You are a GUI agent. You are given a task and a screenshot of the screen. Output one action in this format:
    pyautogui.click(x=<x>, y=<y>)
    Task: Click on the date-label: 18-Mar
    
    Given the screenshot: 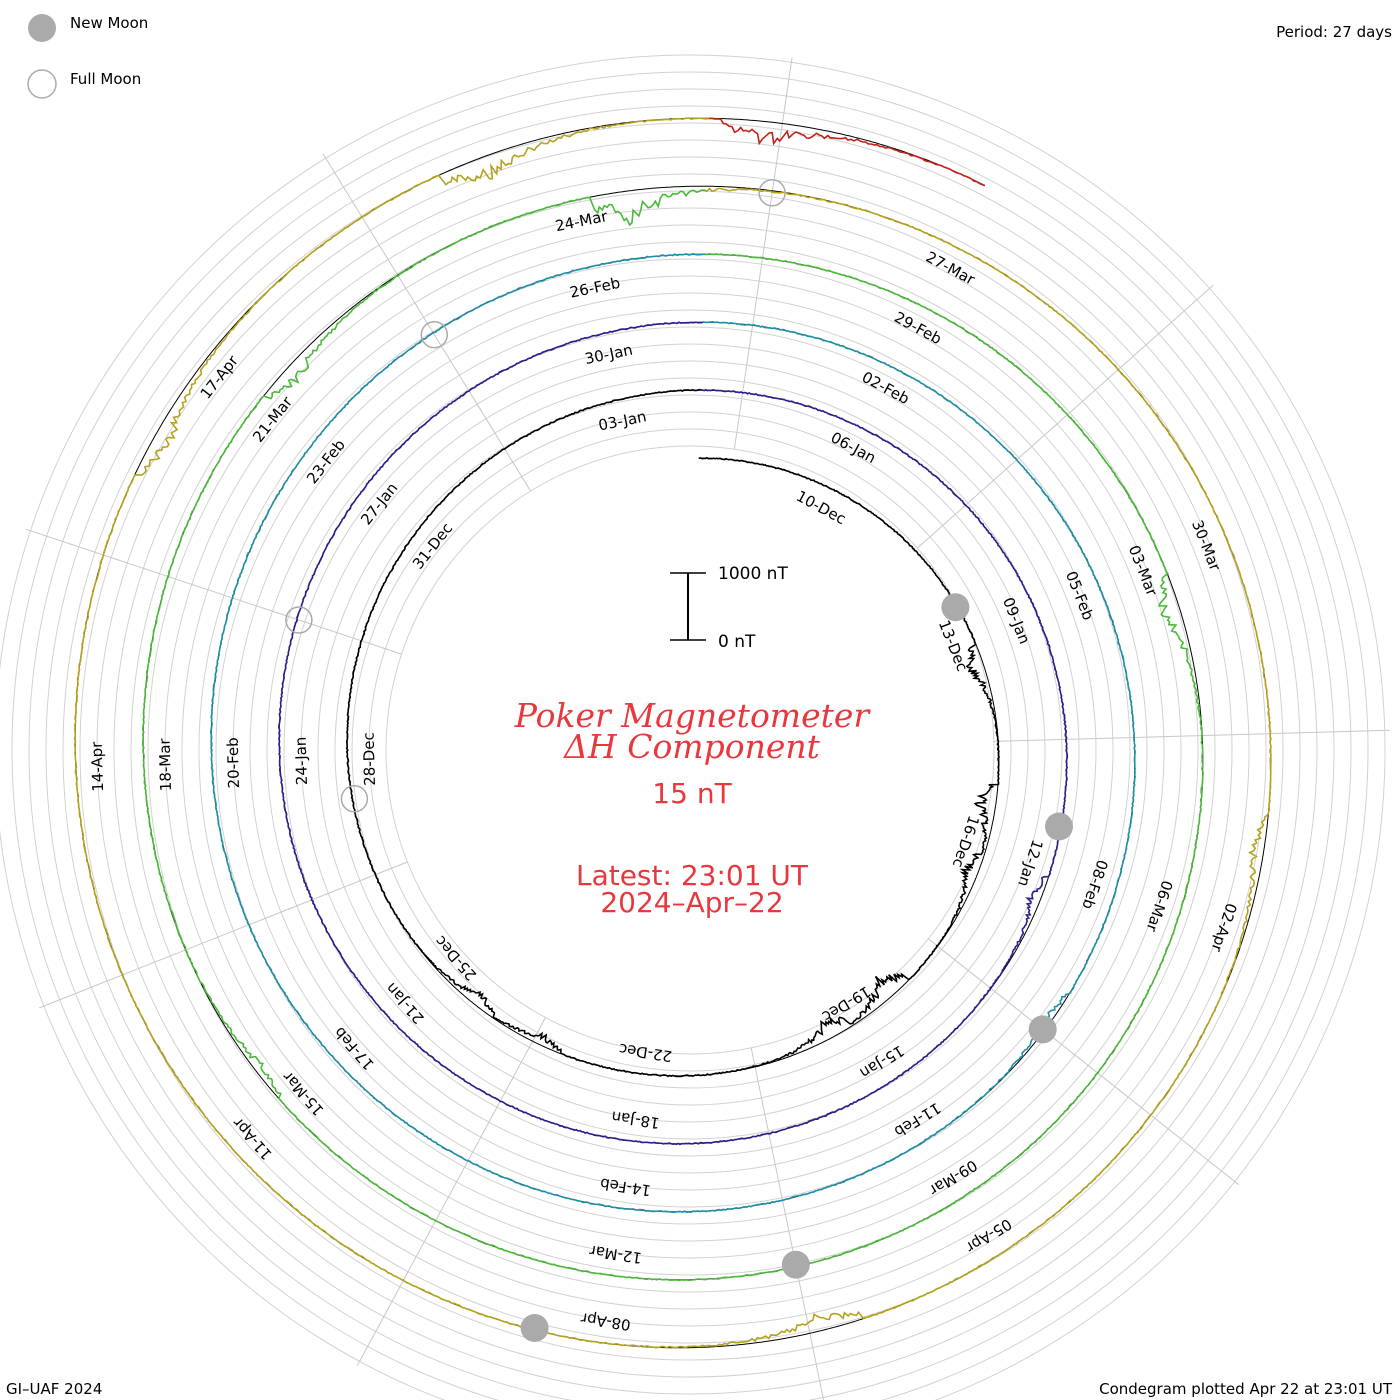 What is the action you would take?
    pyautogui.click(x=165, y=764)
    